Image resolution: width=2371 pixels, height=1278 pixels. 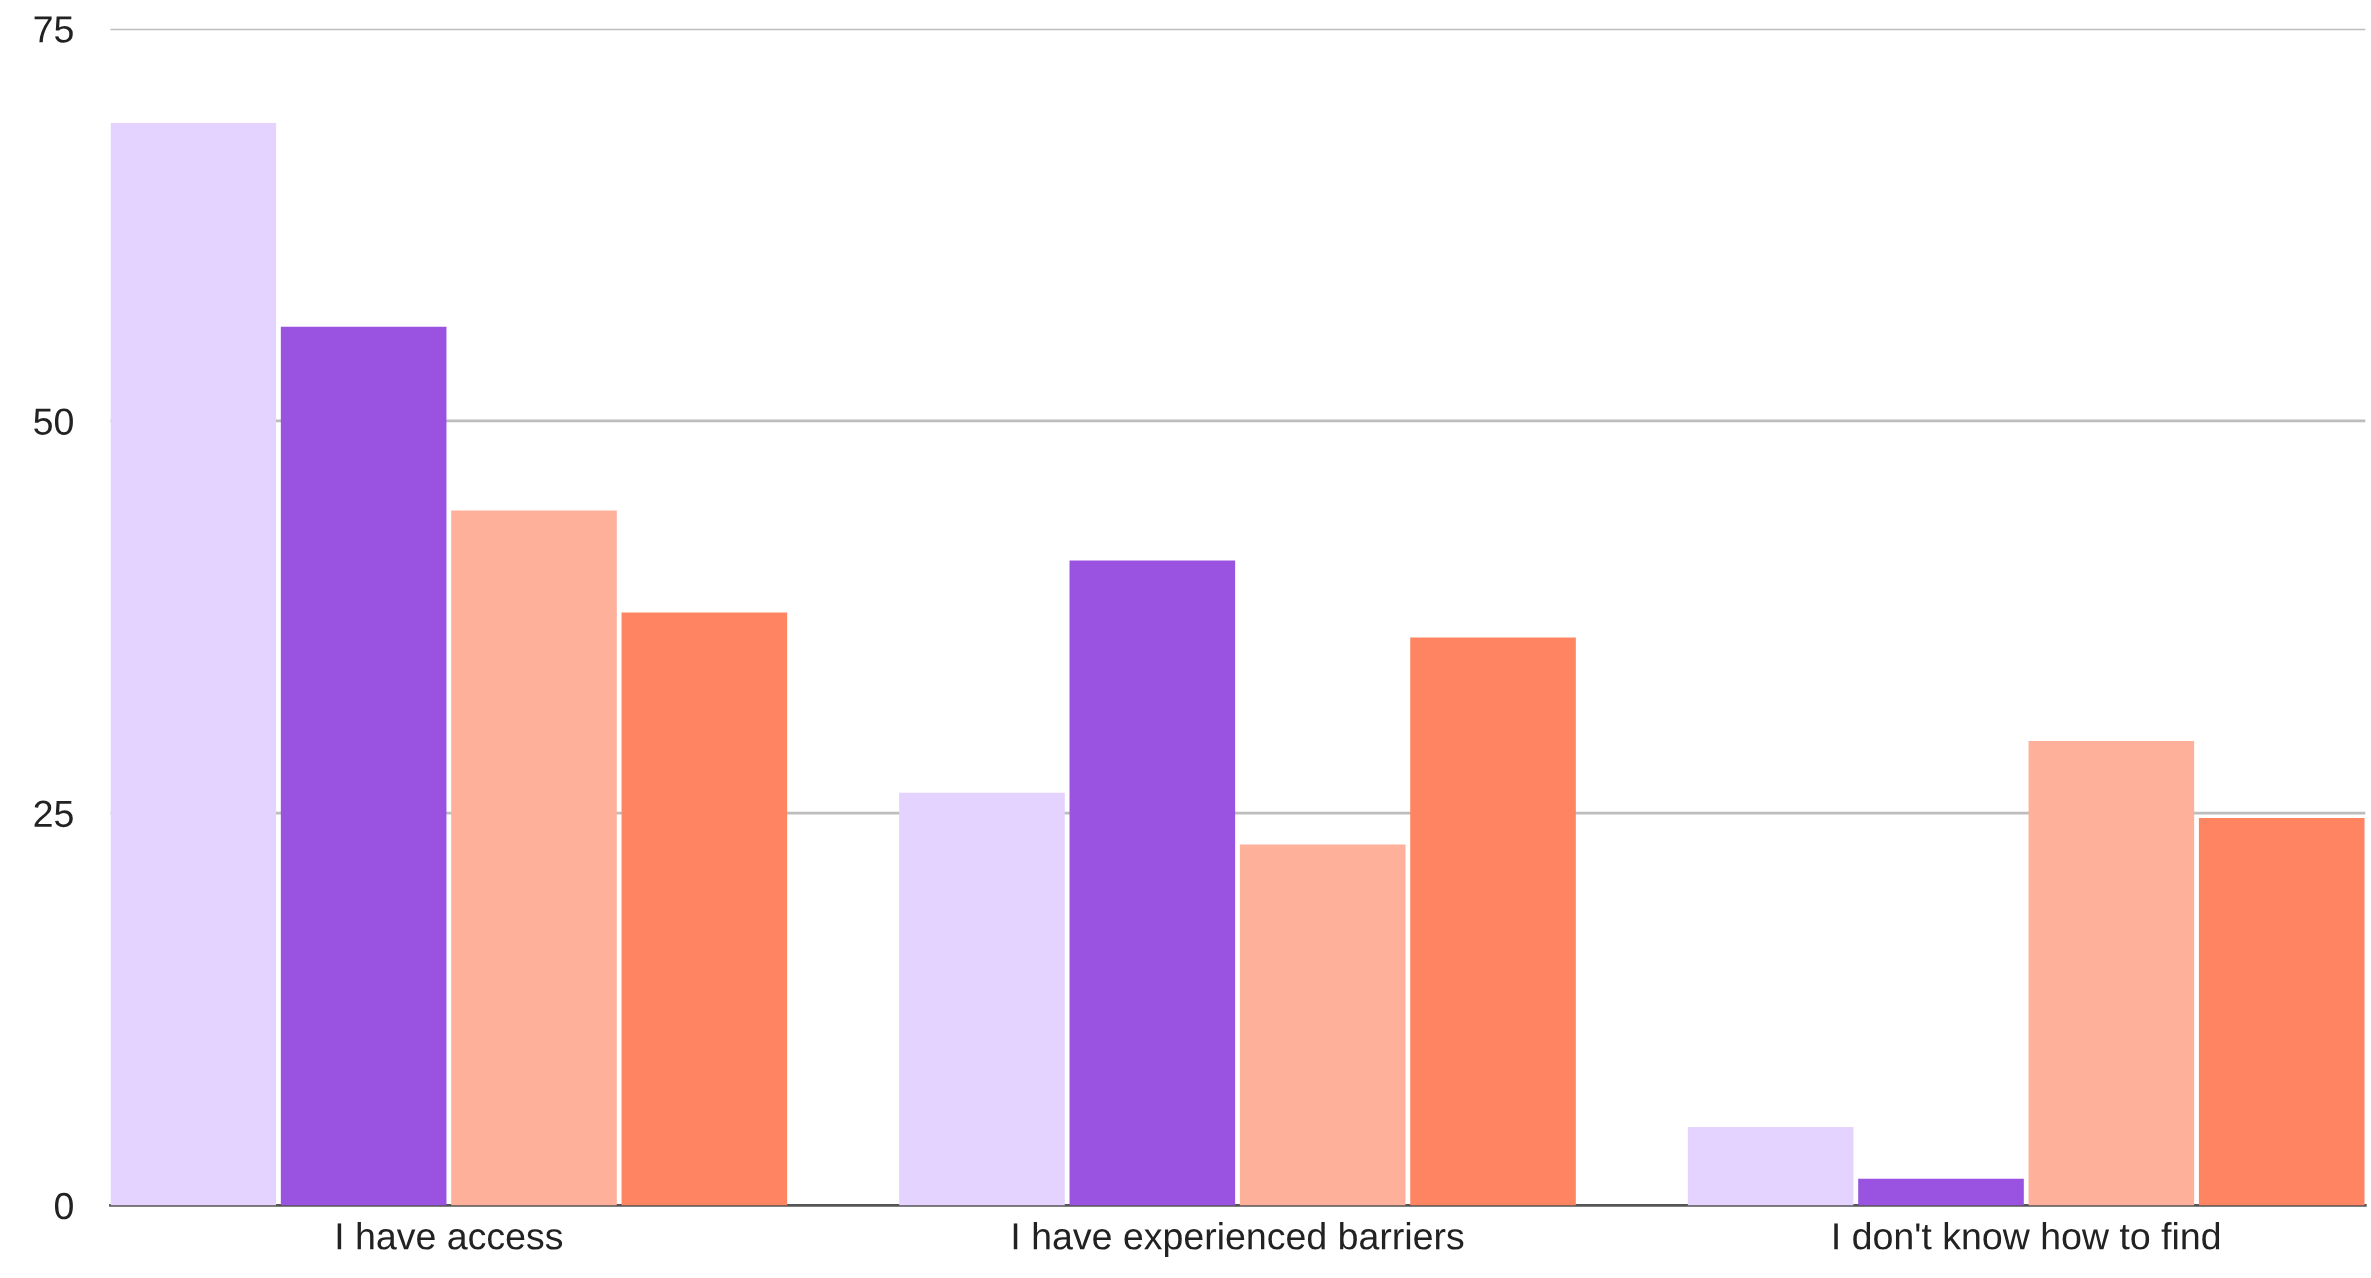 I want to click on x-tick-label: I have access, so click(x=450, y=1236).